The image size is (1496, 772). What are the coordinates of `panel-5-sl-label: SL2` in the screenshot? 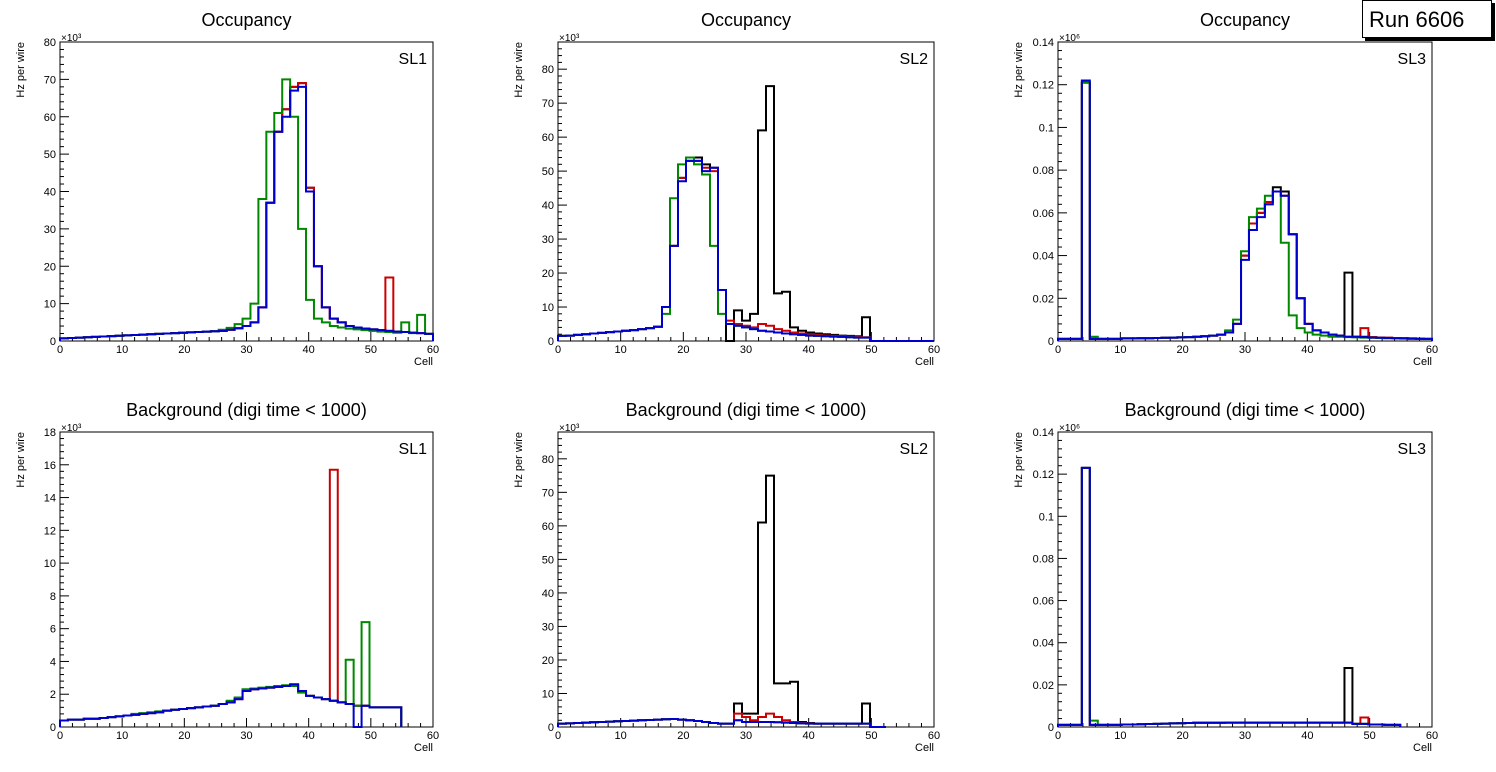 It's located at (914, 449).